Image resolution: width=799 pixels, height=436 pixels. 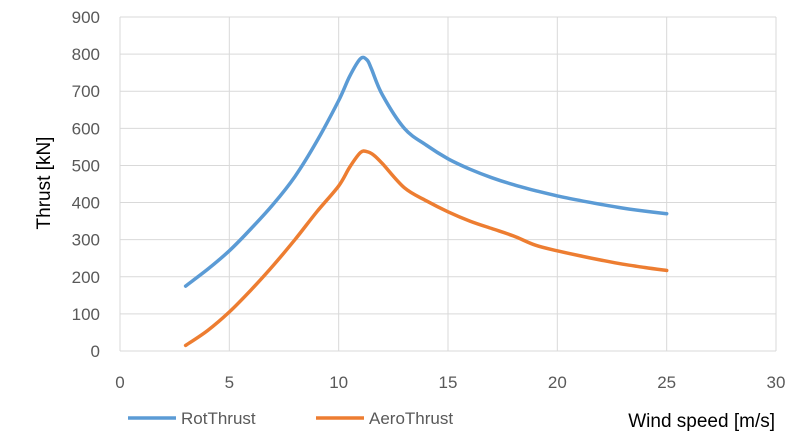 I want to click on x-tick-label: 10, so click(x=338, y=382).